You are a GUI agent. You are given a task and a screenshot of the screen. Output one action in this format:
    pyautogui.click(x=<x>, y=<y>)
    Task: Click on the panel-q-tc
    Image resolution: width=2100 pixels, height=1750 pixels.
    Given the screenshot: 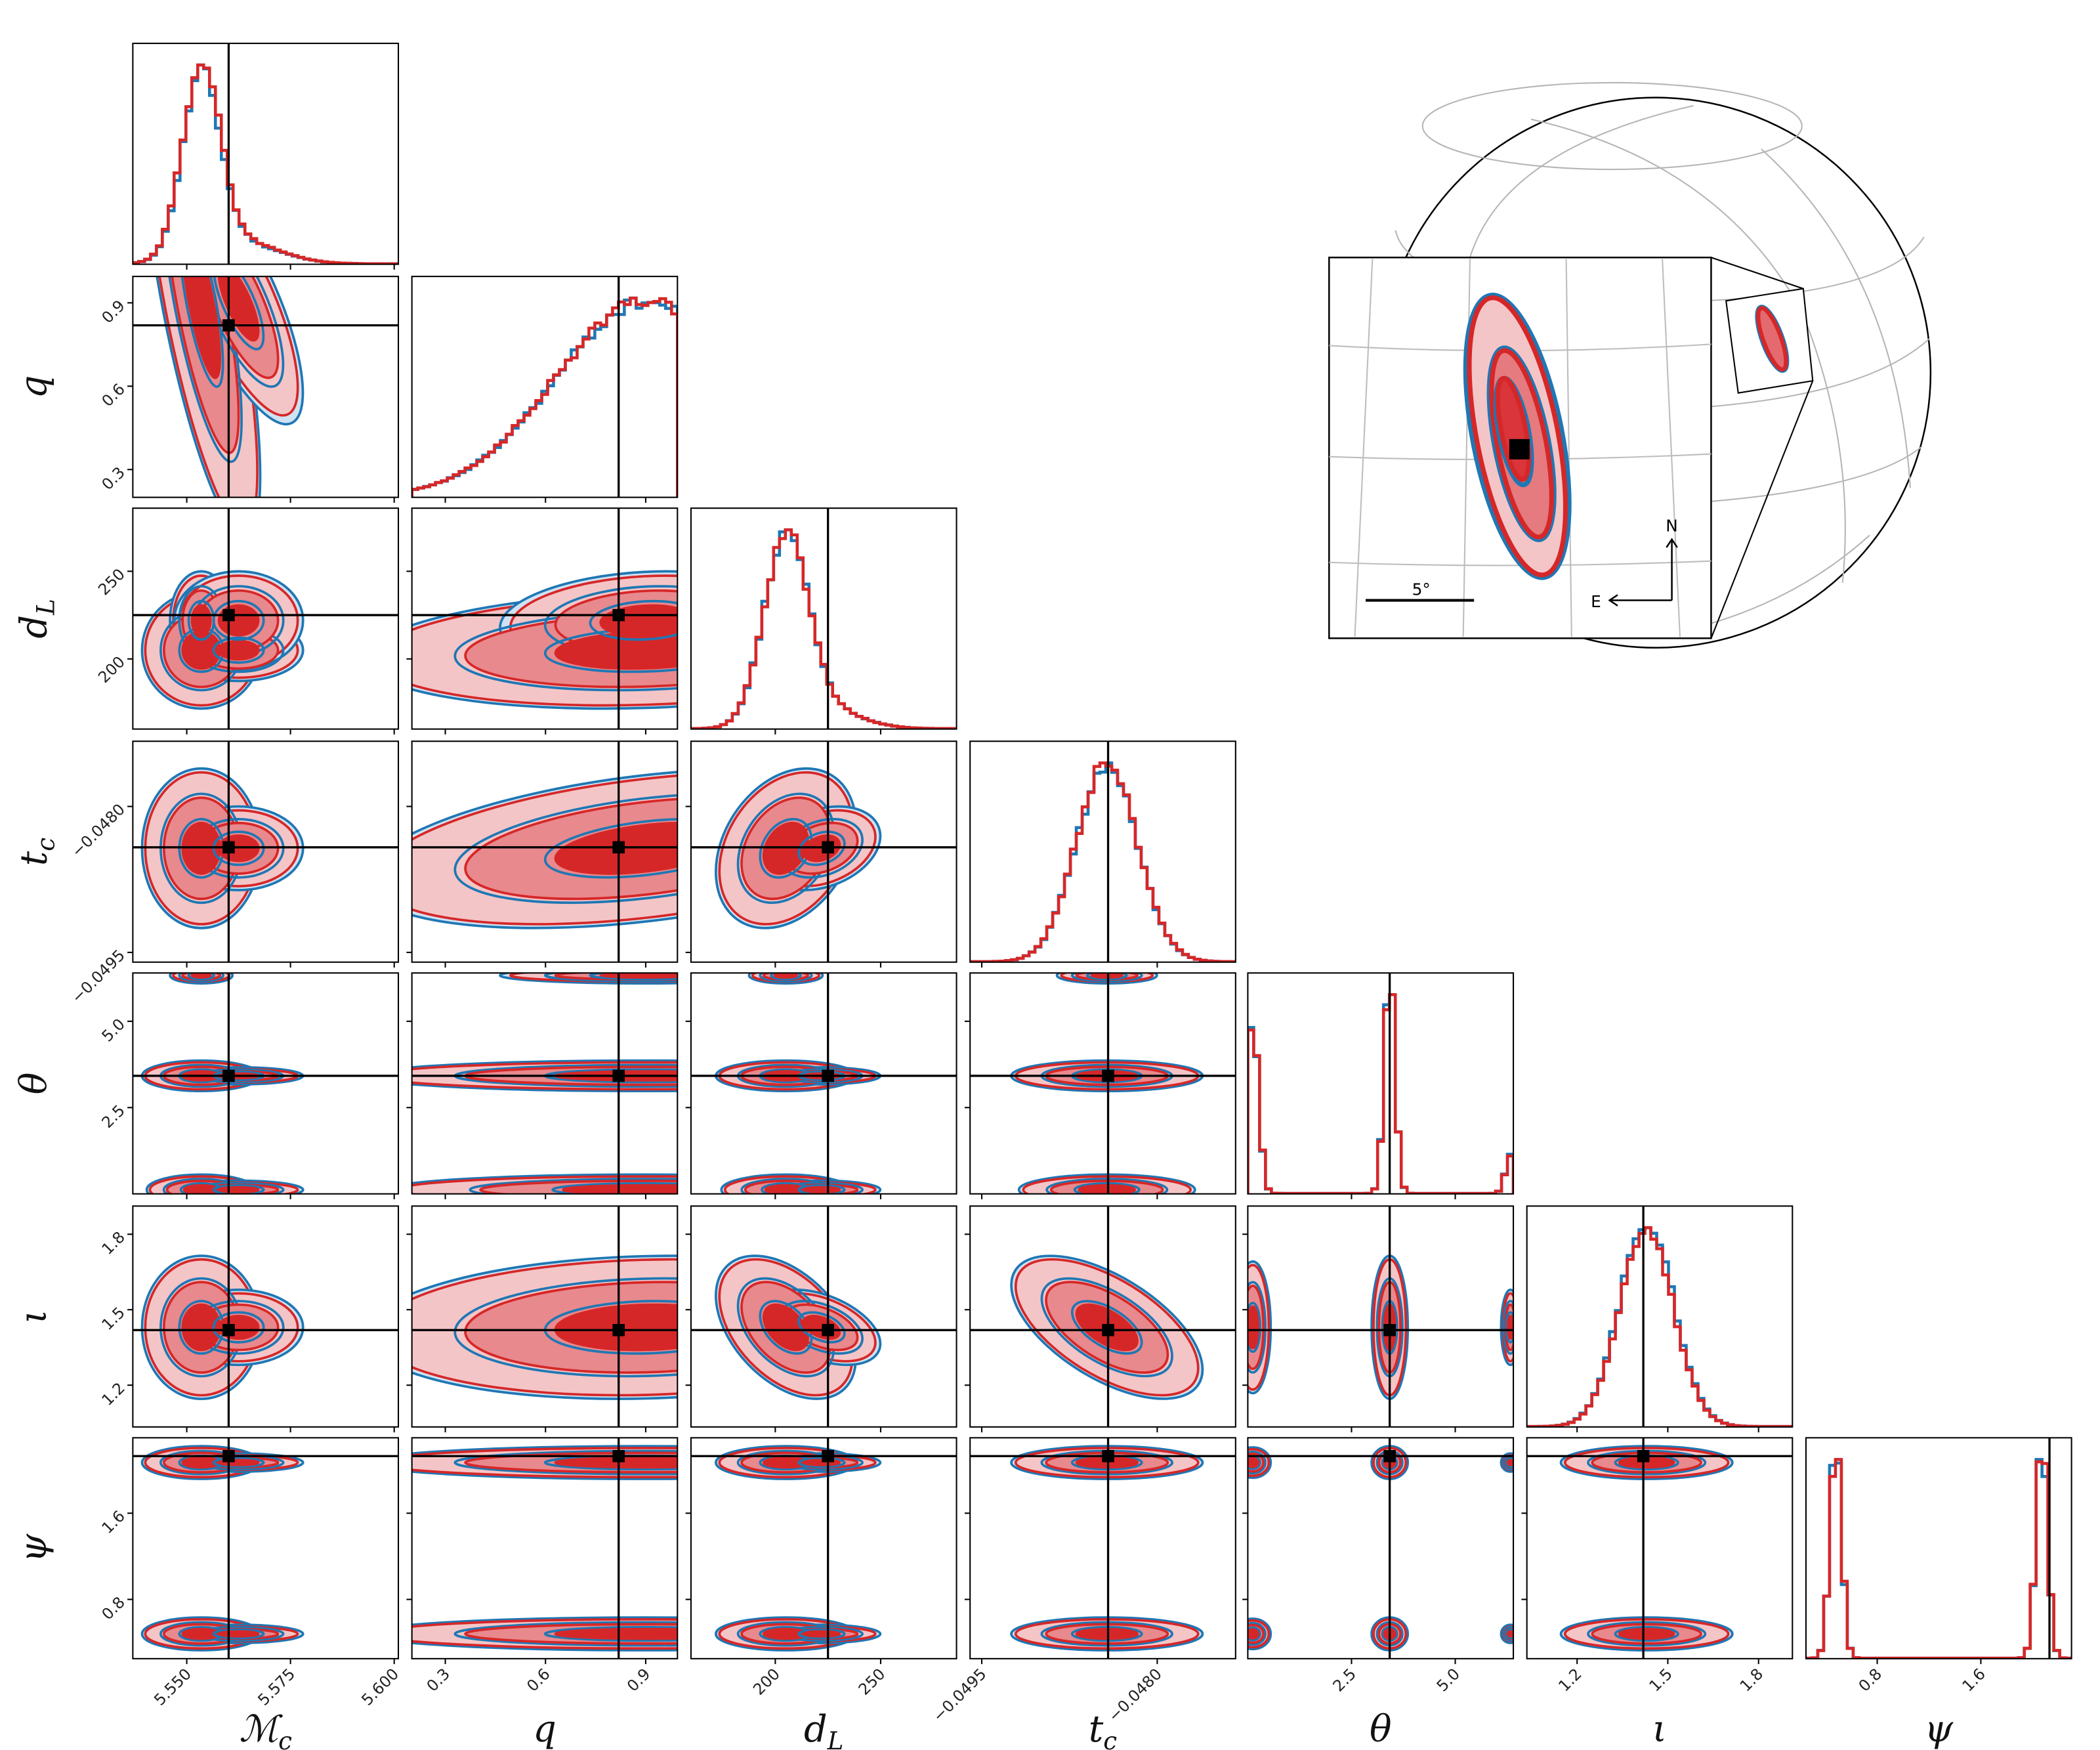 What is the action you would take?
    pyautogui.click(x=542, y=854)
    